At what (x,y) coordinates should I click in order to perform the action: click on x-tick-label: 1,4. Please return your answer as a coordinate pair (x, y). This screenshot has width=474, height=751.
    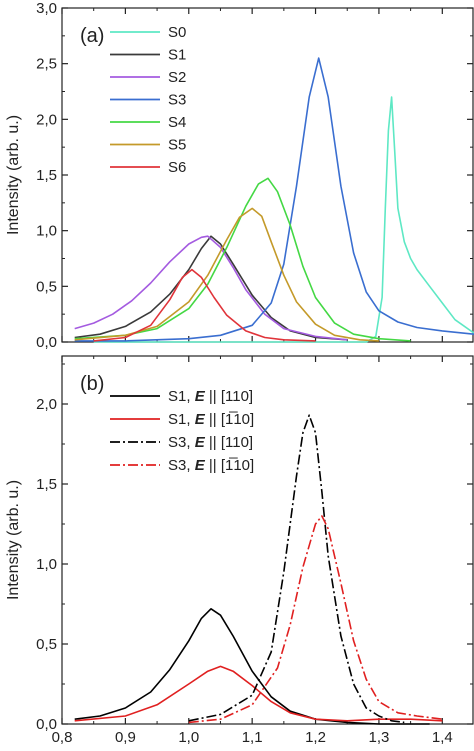
    Looking at the image, I should click on (442, 737).